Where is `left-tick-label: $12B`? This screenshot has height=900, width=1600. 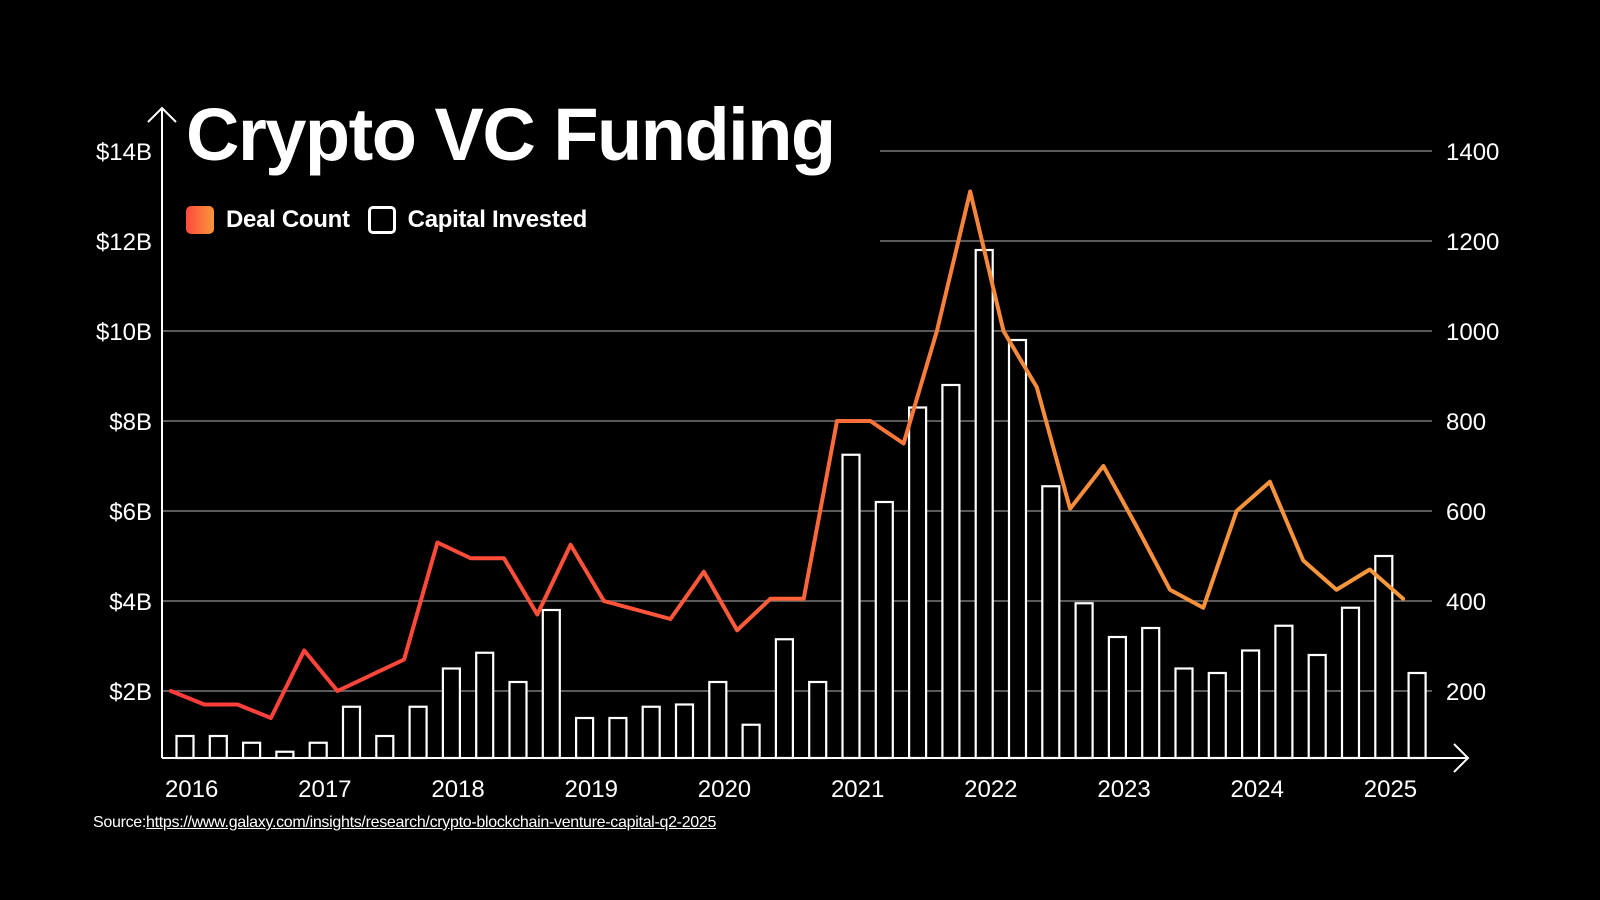 left-tick-label: $12B is located at coordinates (124, 242).